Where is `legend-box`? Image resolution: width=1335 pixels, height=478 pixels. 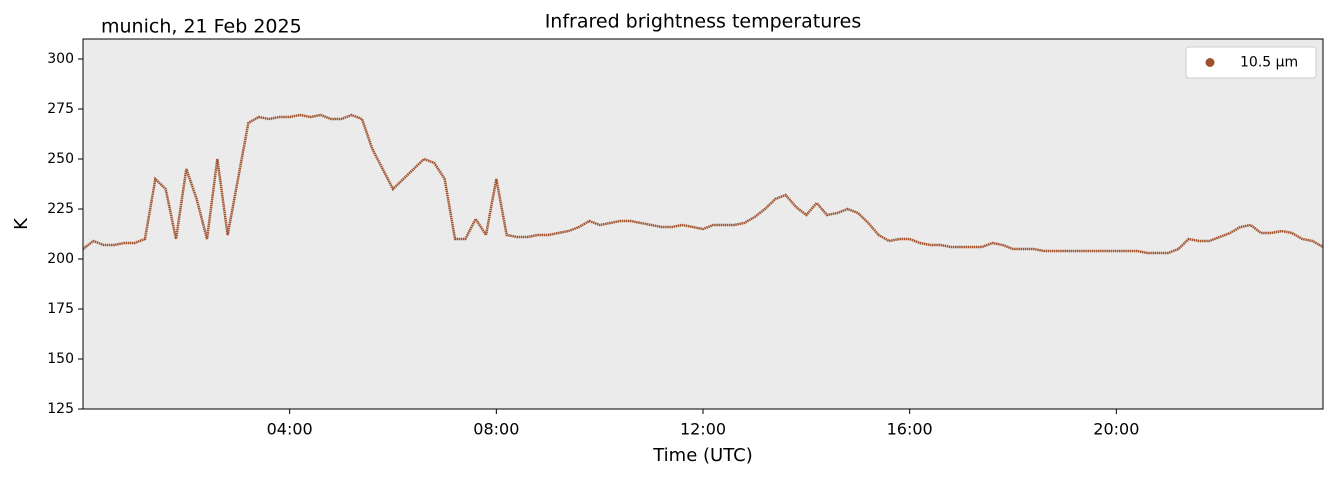
legend-box is located at coordinates (1251, 62).